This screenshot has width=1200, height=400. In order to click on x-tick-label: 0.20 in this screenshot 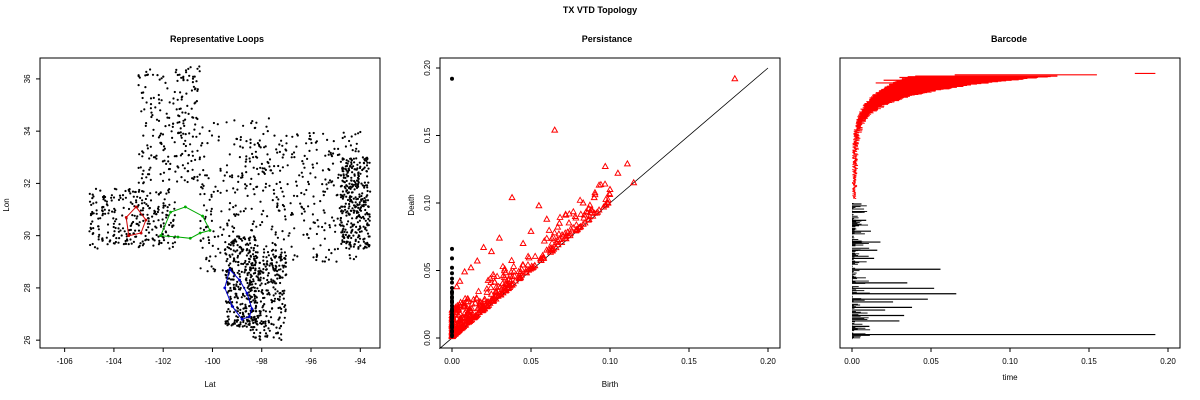, I will do `click(768, 361)`.